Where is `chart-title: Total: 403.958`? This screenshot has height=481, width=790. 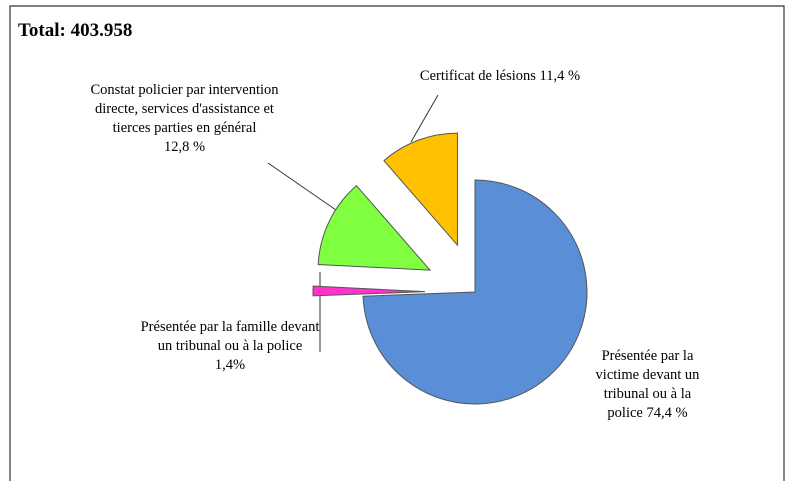 chart-title: Total: 403.958 is located at coordinates (75, 30).